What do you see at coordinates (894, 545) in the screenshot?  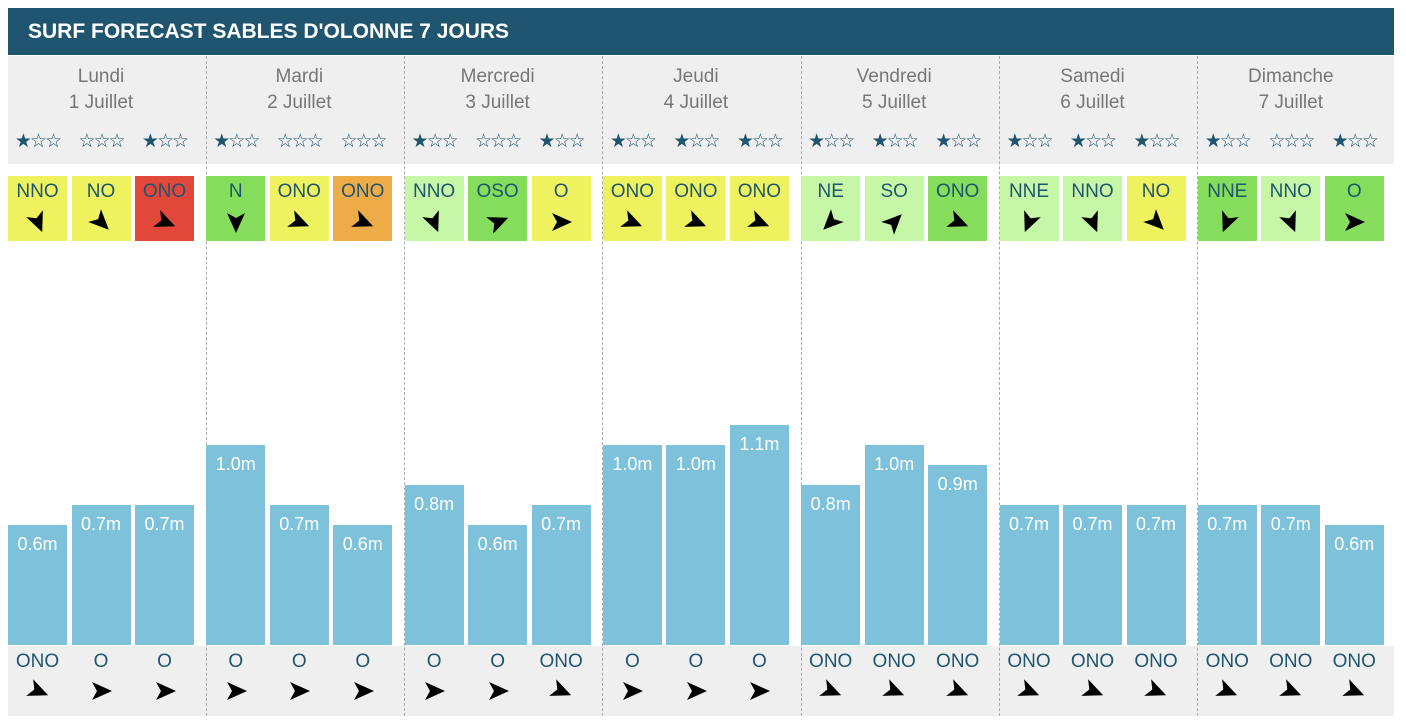 I see `wave-bar: 1.0m` at bounding box center [894, 545].